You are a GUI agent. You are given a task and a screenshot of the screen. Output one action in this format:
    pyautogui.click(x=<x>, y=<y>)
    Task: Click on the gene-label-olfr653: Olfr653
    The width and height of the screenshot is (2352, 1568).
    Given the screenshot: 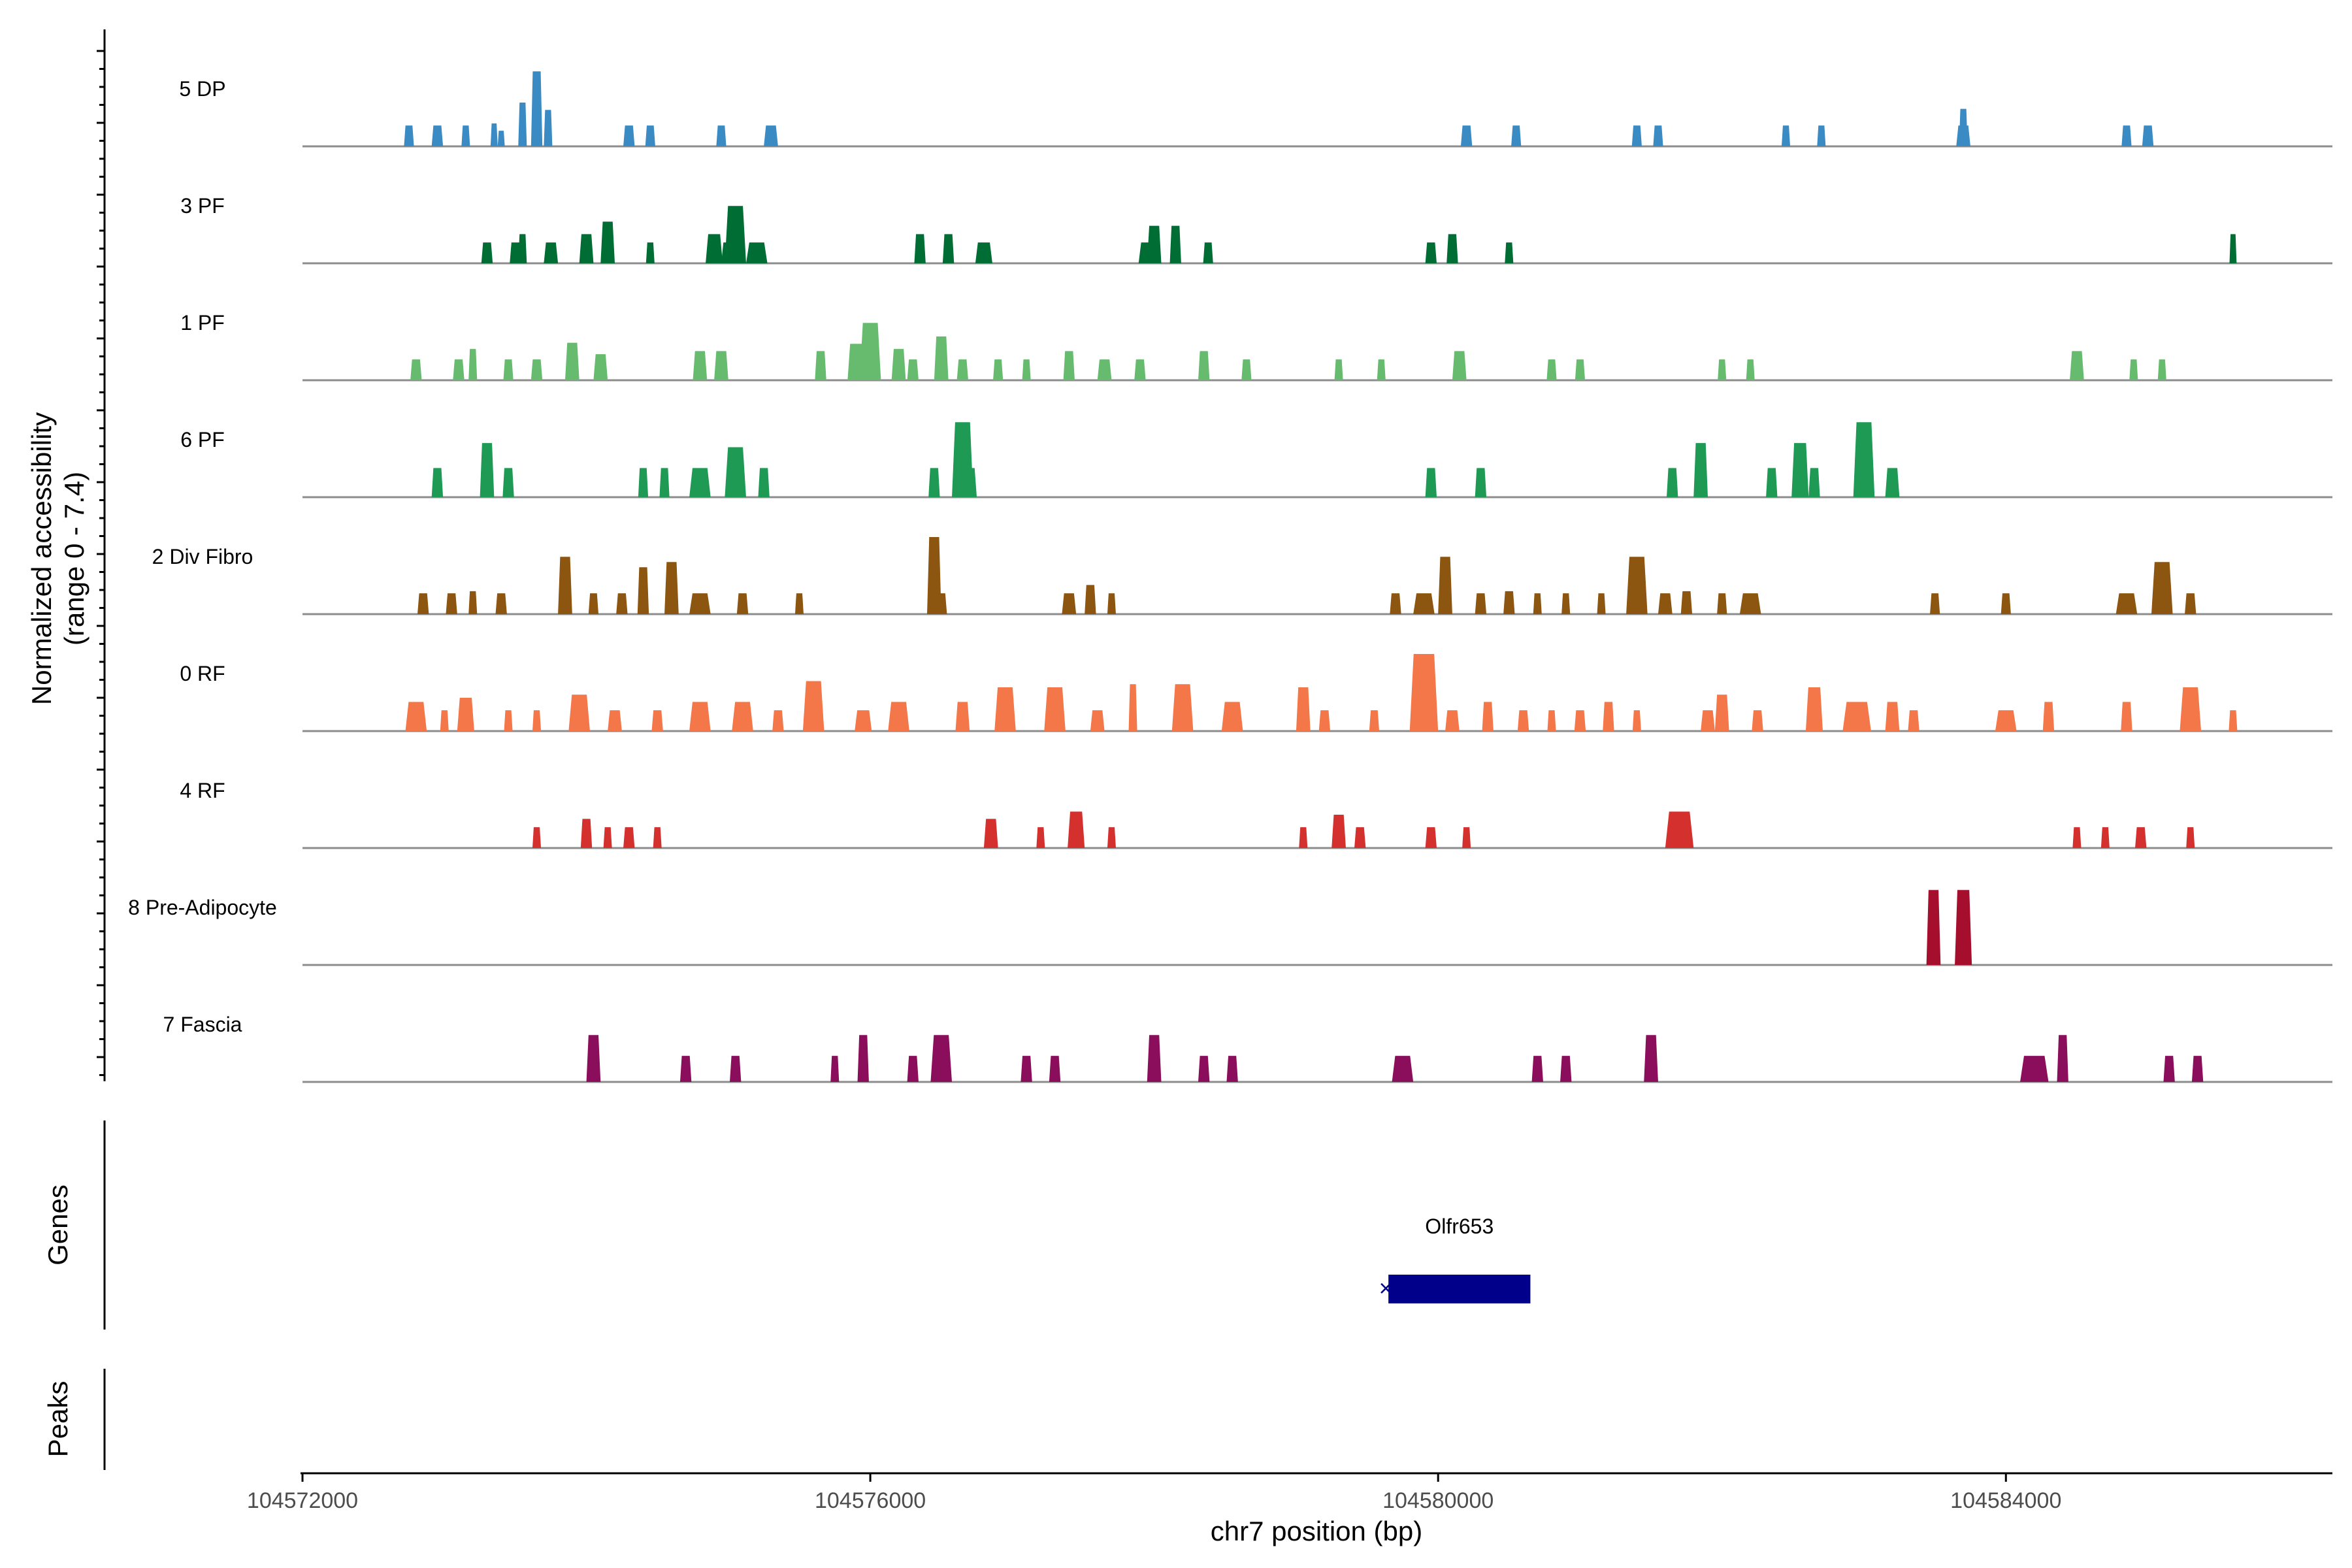 What is the action you would take?
    pyautogui.click(x=1459, y=1226)
    